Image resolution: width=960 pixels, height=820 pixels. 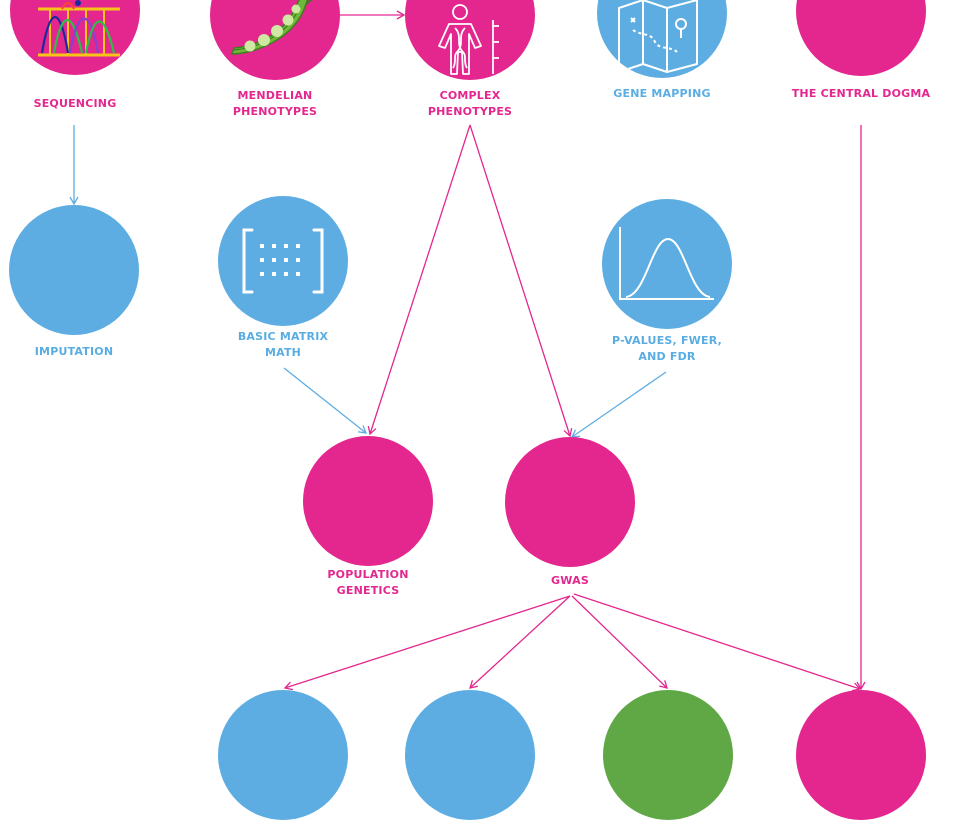 What do you see at coordinates (325, 400) in the screenshot?
I see `edge-matrix-to-population-genetics` at bounding box center [325, 400].